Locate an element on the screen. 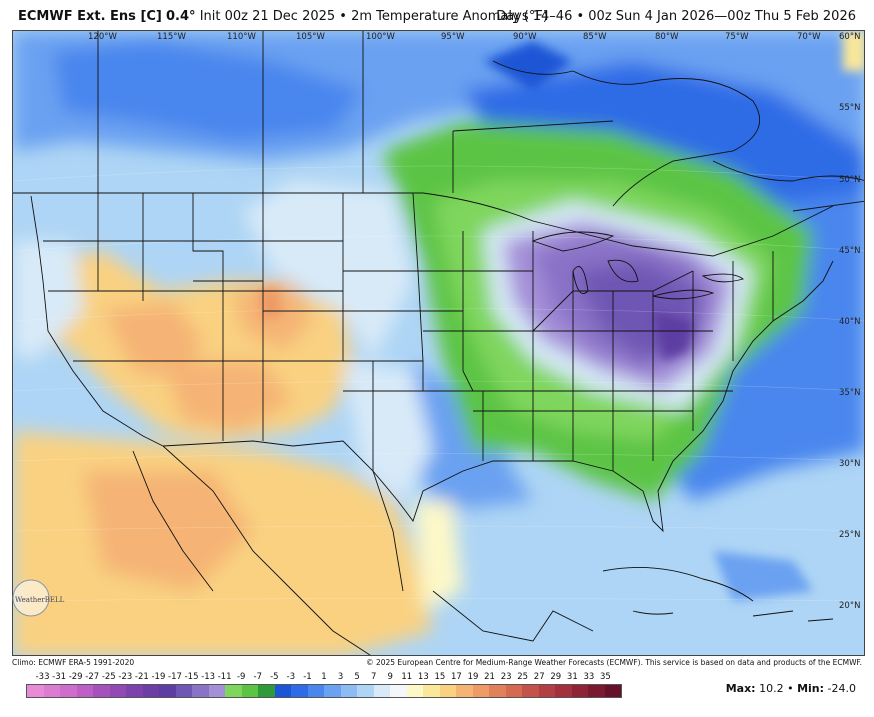 This screenshot has width=874, height=717. min-value: -24.0 is located at coordinates (841, 688).